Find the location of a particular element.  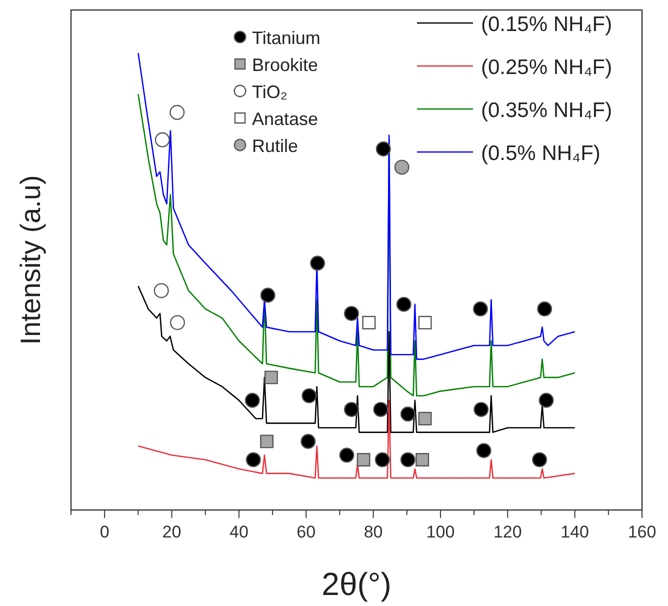

x-tick-label: 20 is located at coordinates (172, 532).